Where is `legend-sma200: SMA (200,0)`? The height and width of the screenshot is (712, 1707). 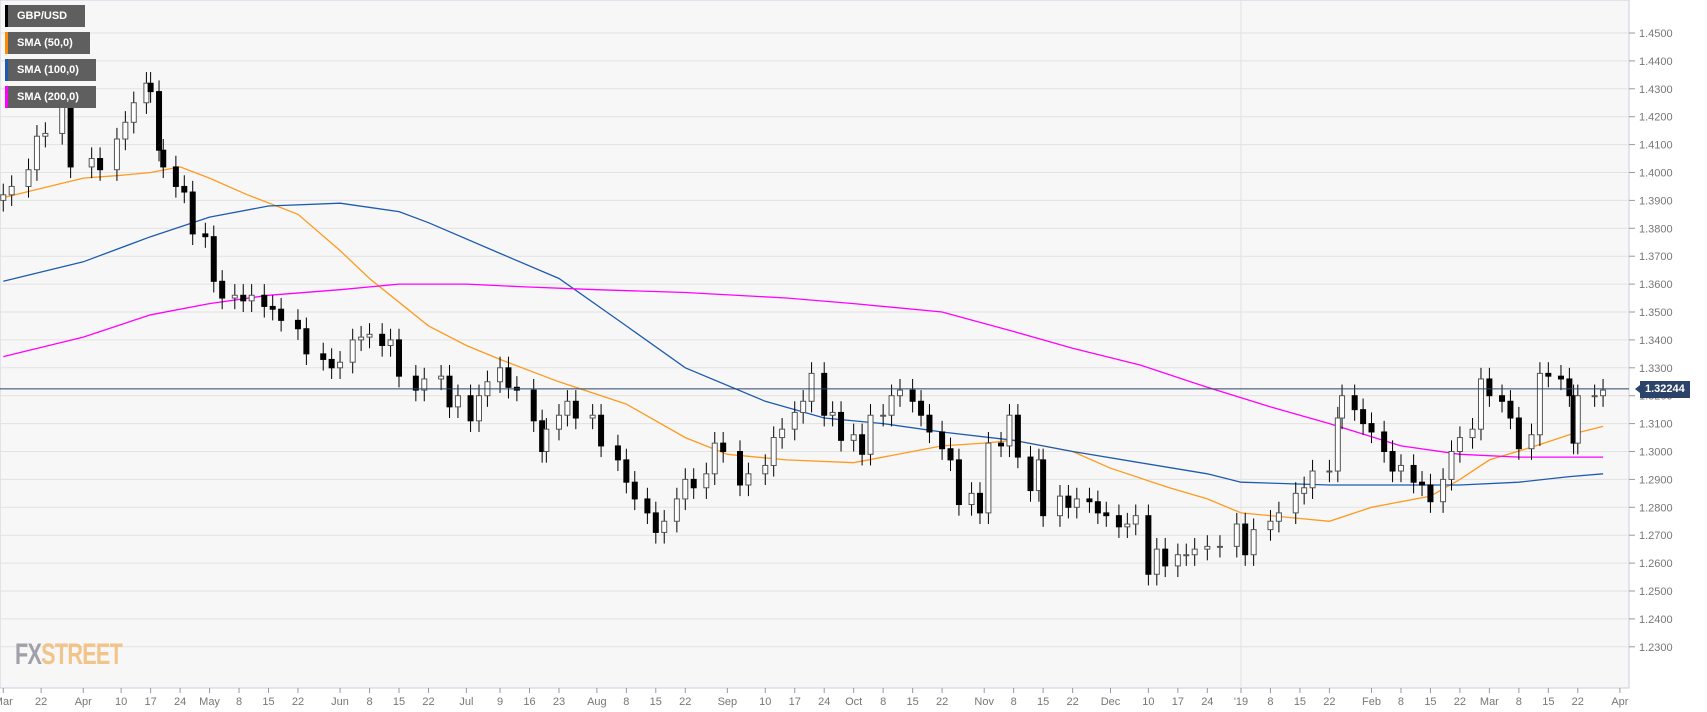
legend-sma200: SMA (200,0) is located at coordinates (50, 97).